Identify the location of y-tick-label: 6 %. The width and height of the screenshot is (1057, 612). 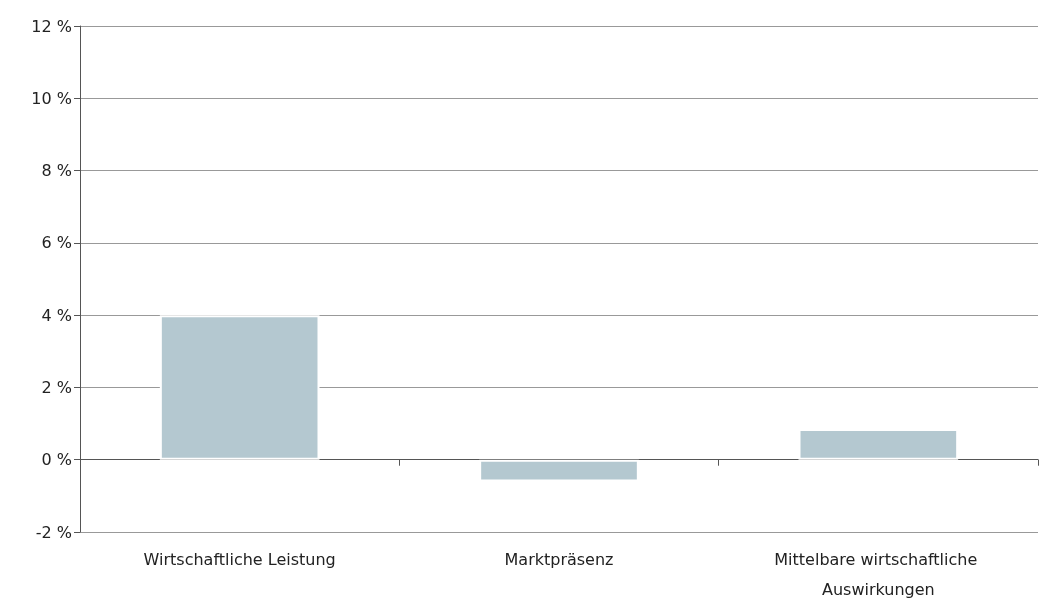
(56, 243).